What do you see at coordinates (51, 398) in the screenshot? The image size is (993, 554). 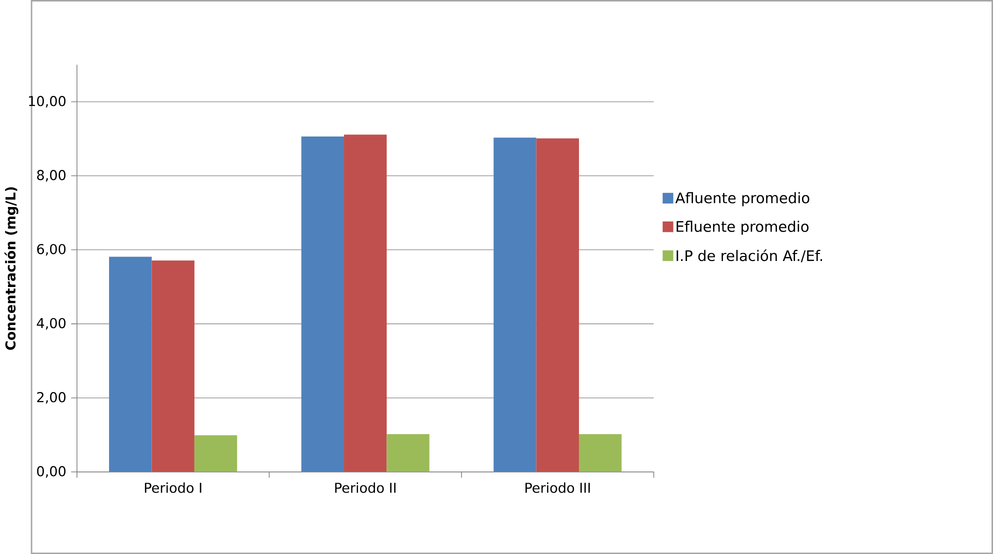 I see `y-tick-label: 2,00` at bounding box center [51, 398].